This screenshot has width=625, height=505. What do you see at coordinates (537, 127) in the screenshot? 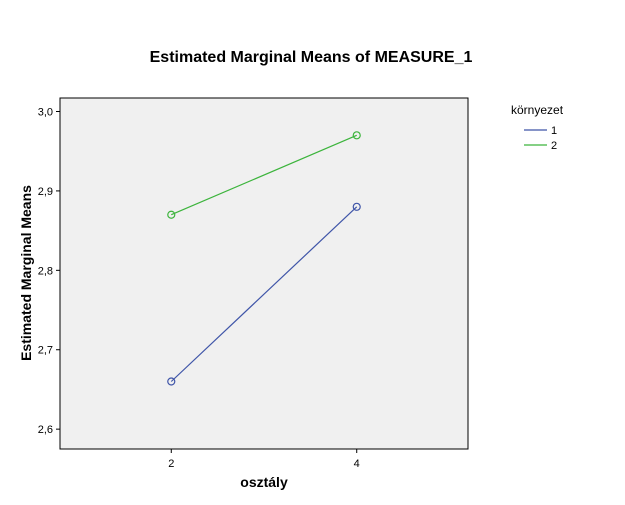
I see `legend: környezet 1 2` at bounding box center [537, 127].